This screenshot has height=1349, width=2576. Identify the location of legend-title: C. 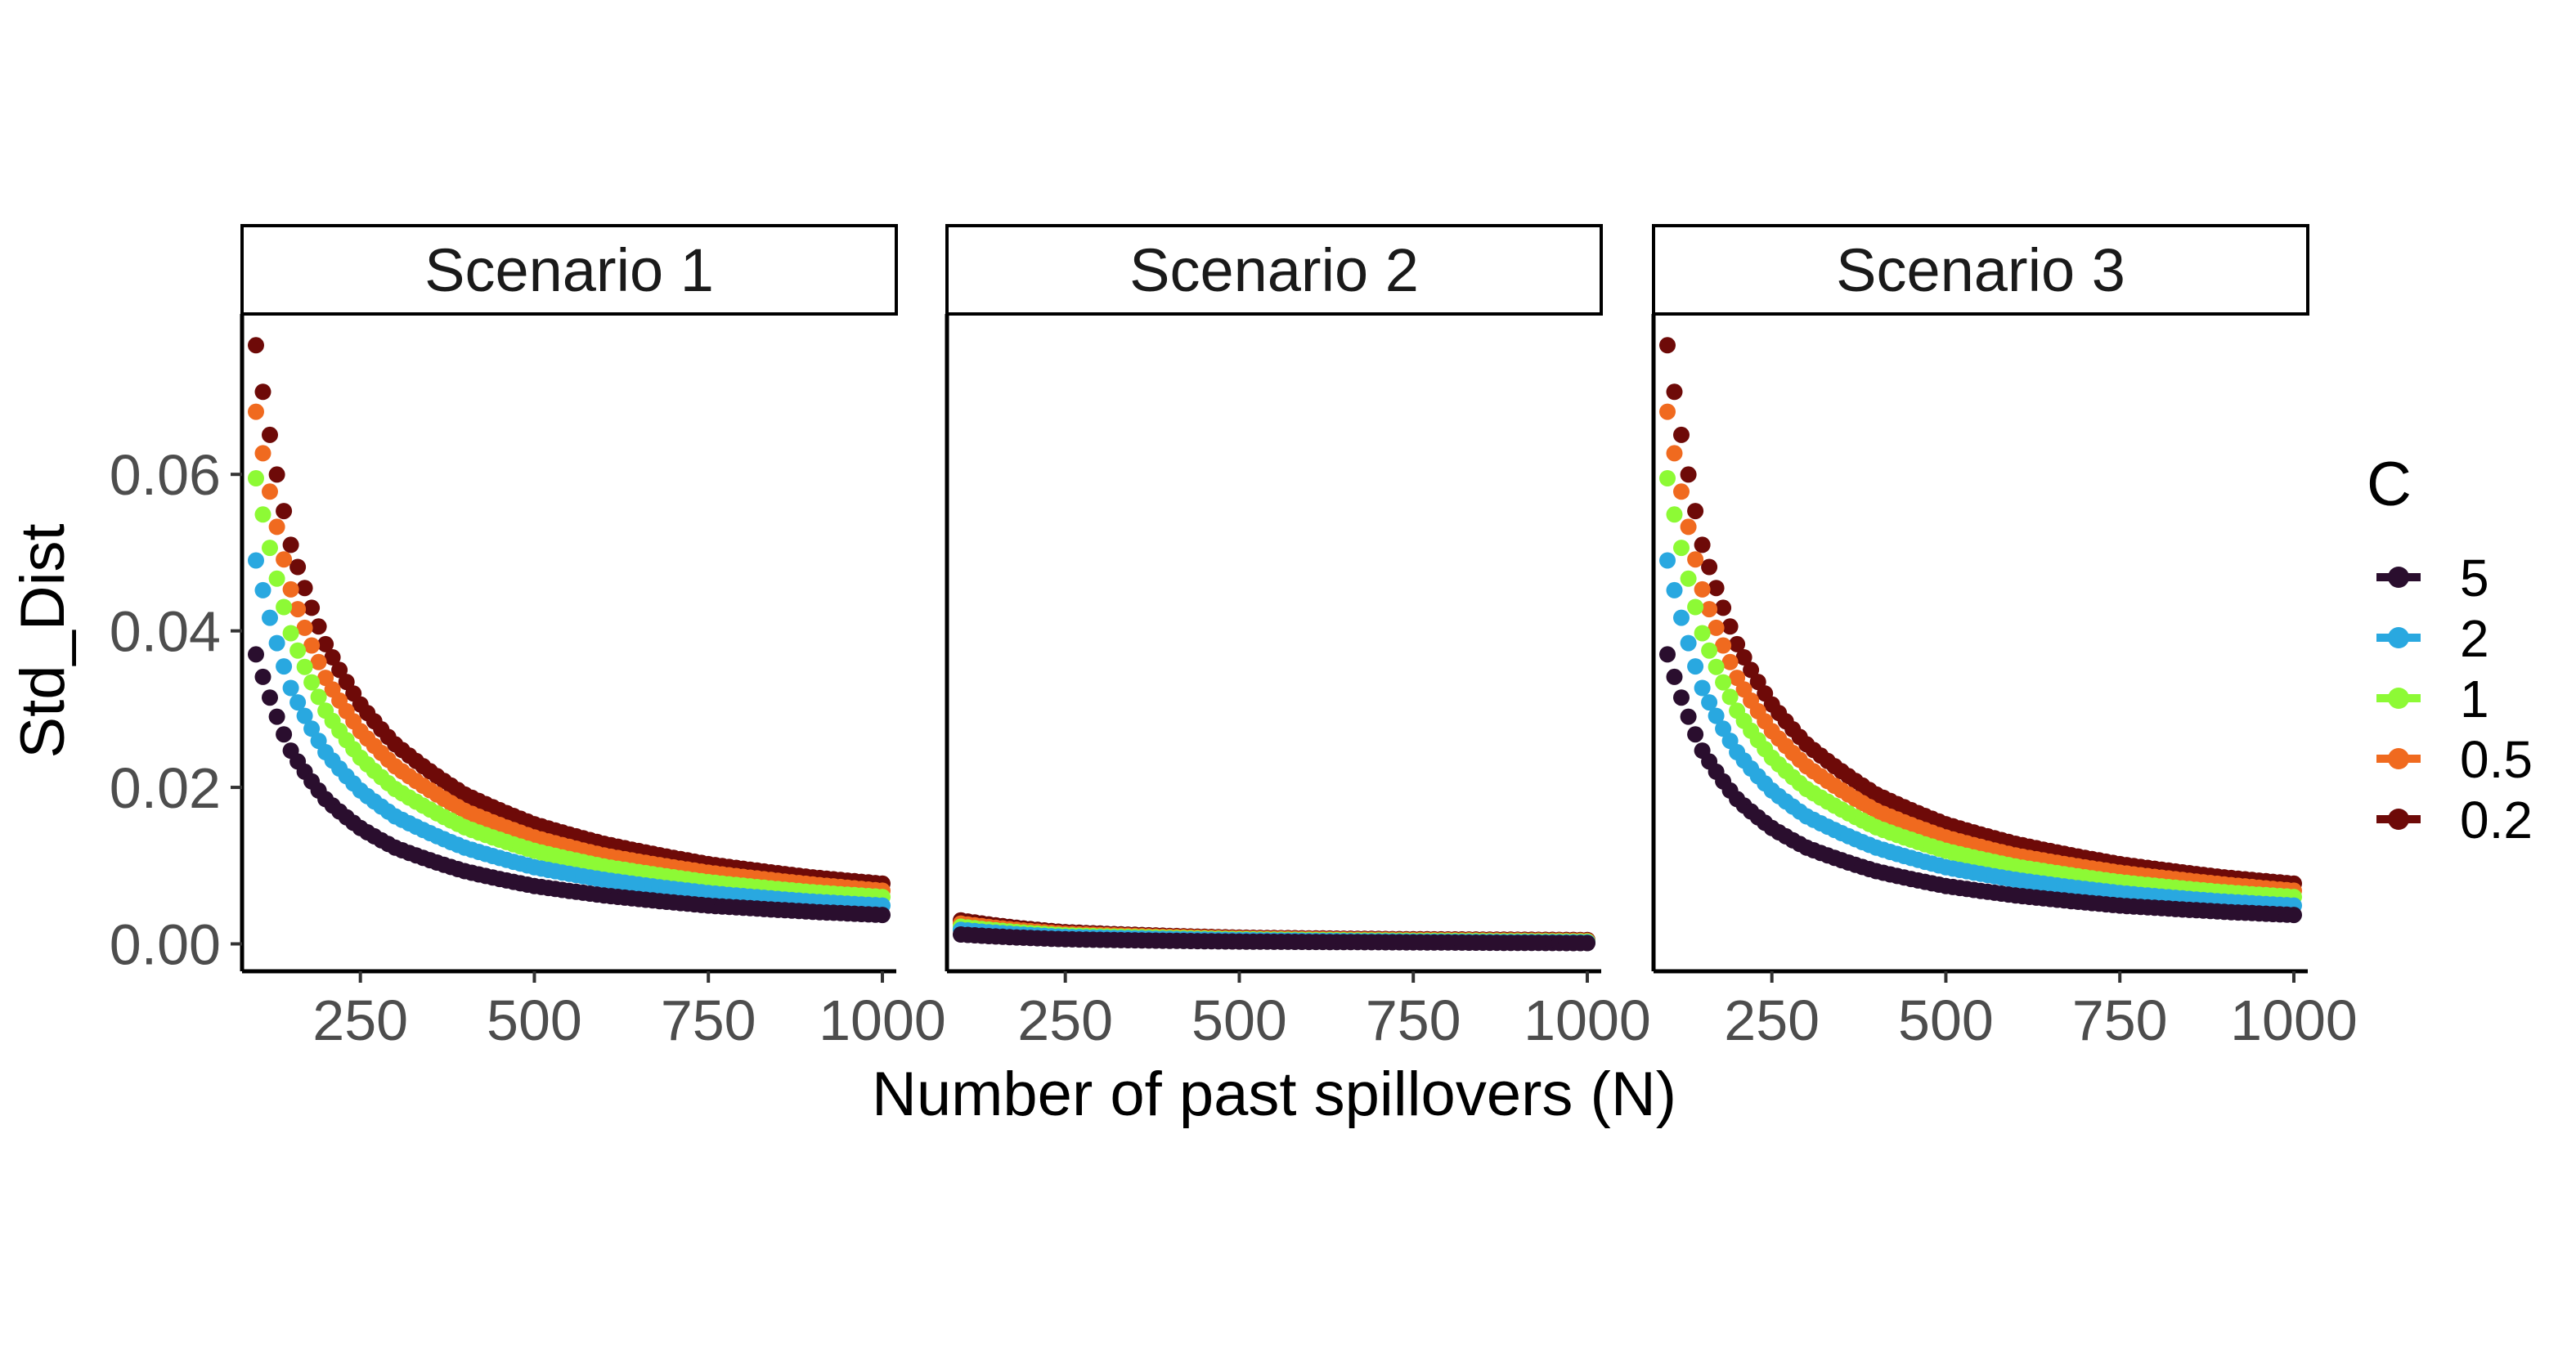
(2389, 484).